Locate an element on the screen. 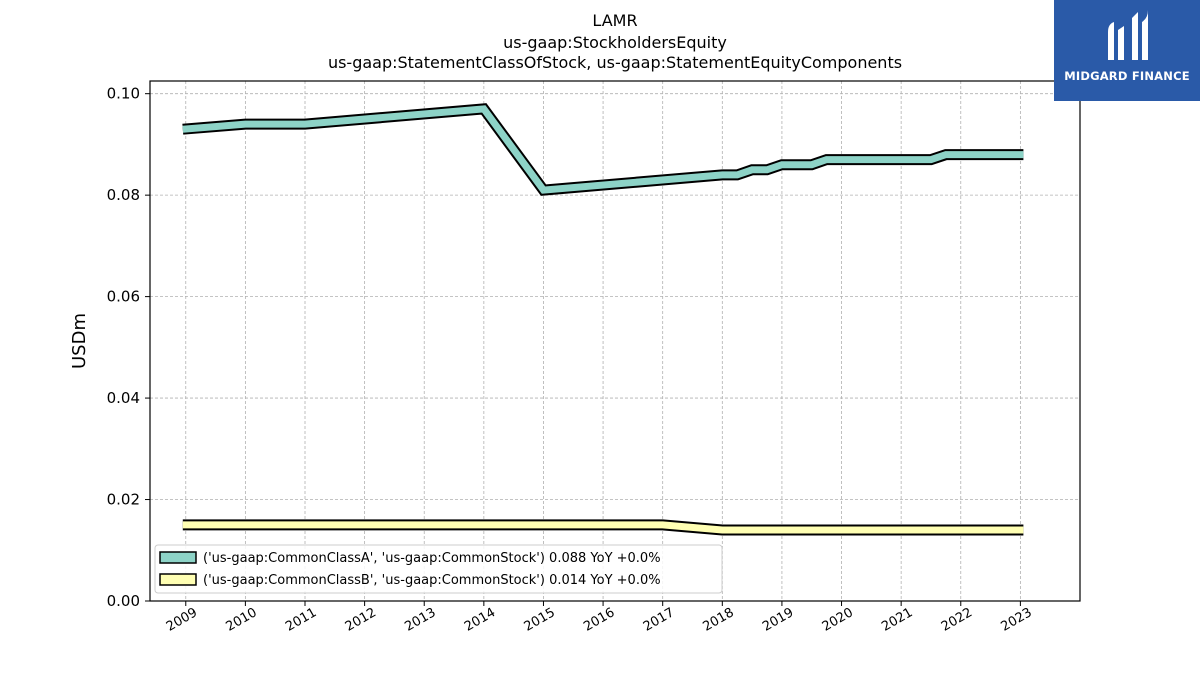  x-tick-label: 2018 is located at coordinates (718, 620).